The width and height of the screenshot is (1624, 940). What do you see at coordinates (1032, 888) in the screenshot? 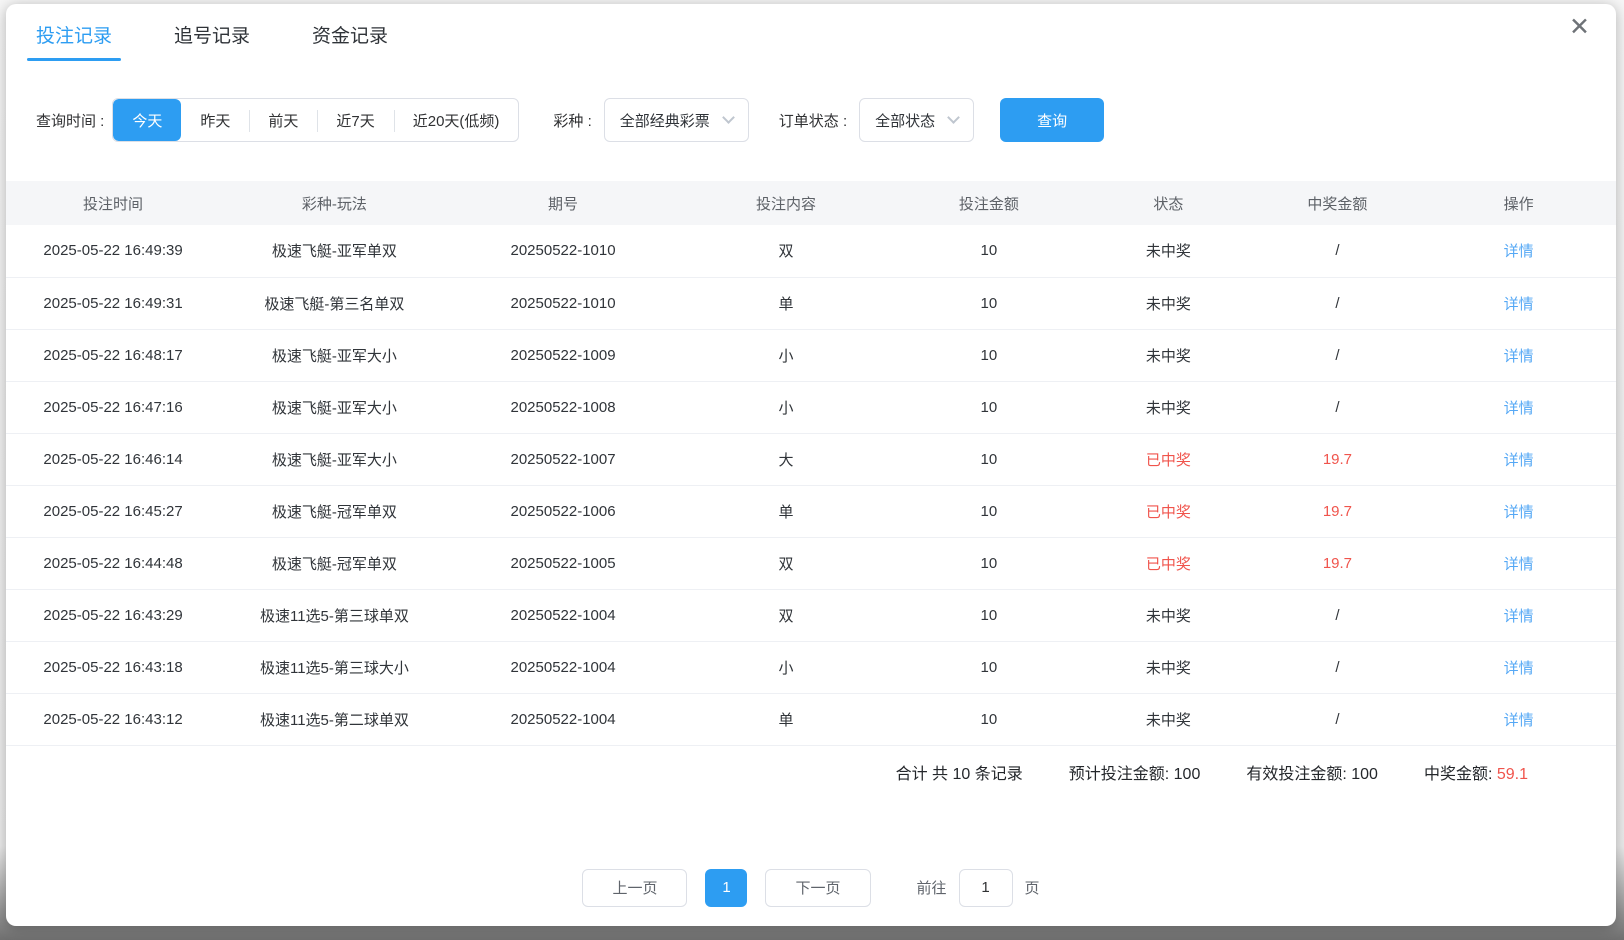
I see `page-unit-label: 页` at bounding box center [1032, 888].